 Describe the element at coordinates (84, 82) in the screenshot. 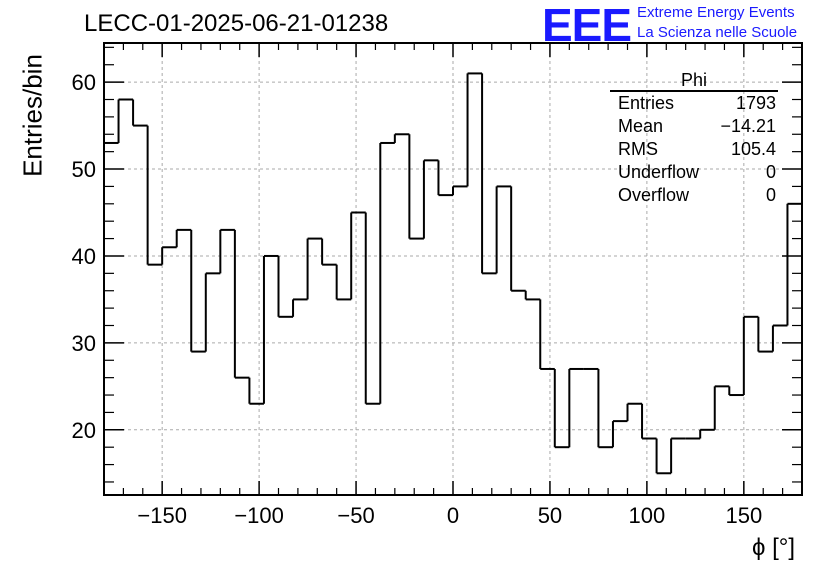

I see `y-tick-label: 60` at that location.